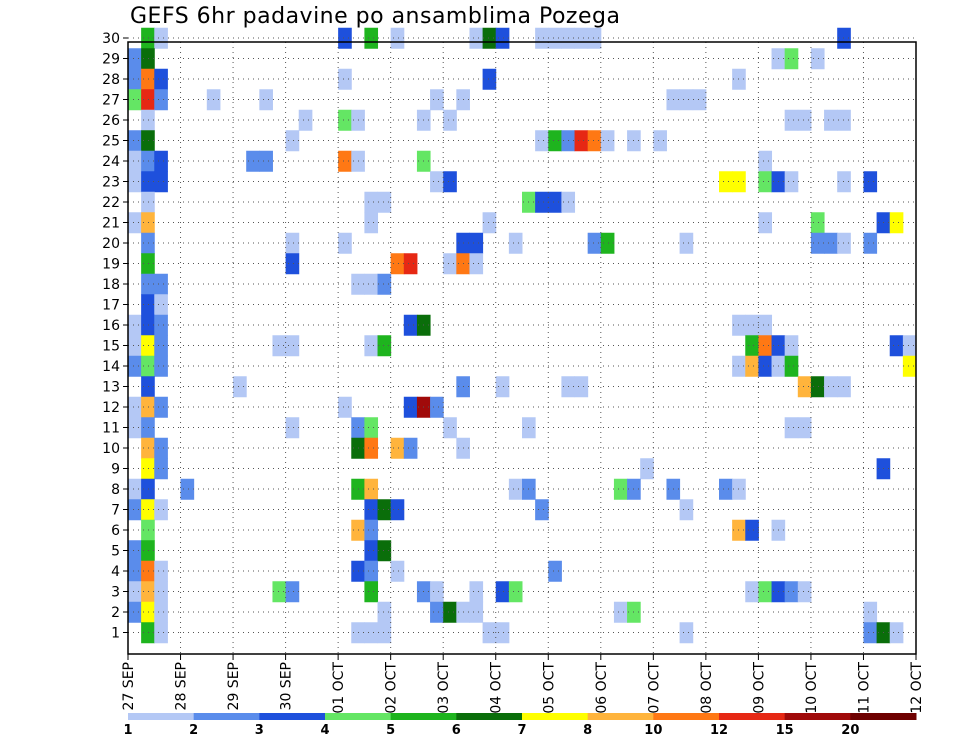  What do you see at coordinates (111, 429) in the screenshot?
I see `y-tick-label: 11` at bounding box center [111, 429].